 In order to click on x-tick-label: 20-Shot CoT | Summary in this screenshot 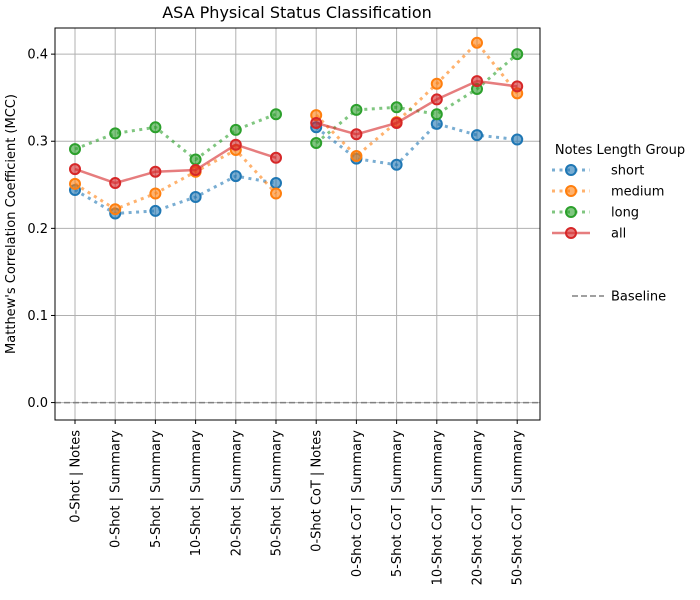, I will do `click(478, 508)`.